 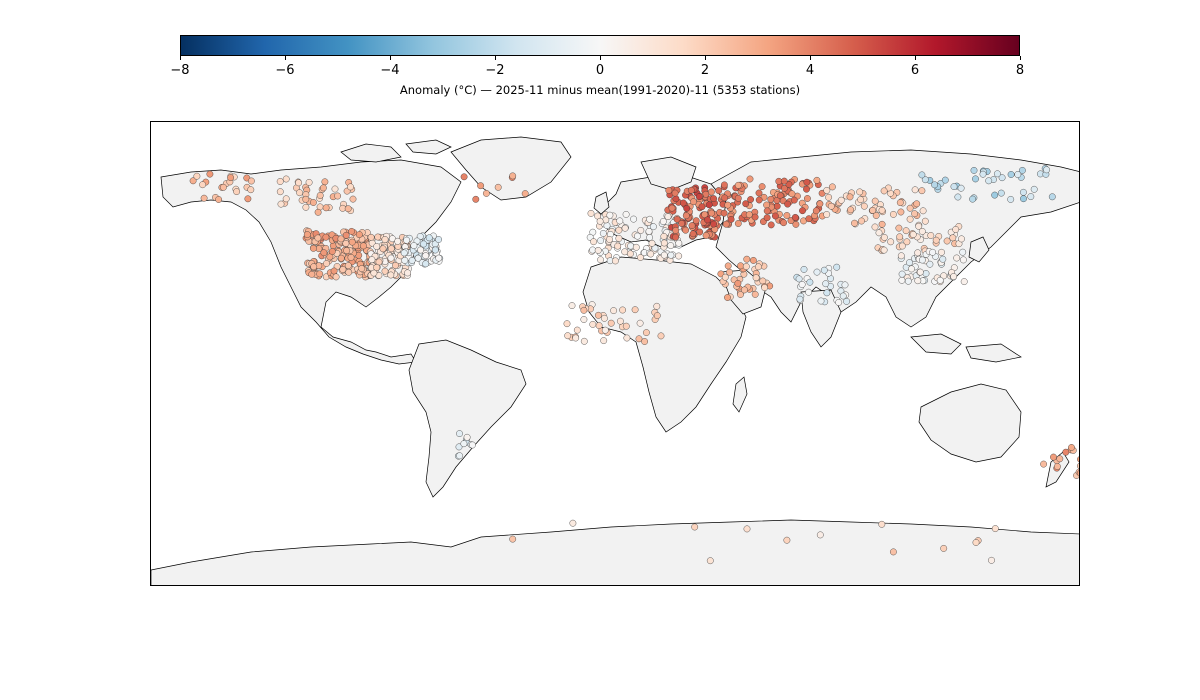 I want to click on arctic-islands, so click(x=396, y=151).